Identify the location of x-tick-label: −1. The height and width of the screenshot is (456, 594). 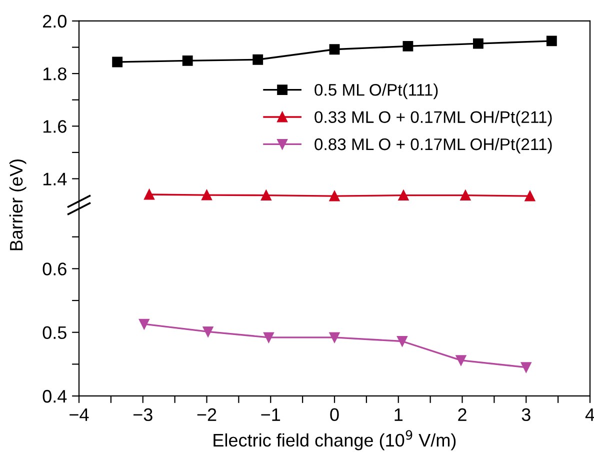
(270, 414).